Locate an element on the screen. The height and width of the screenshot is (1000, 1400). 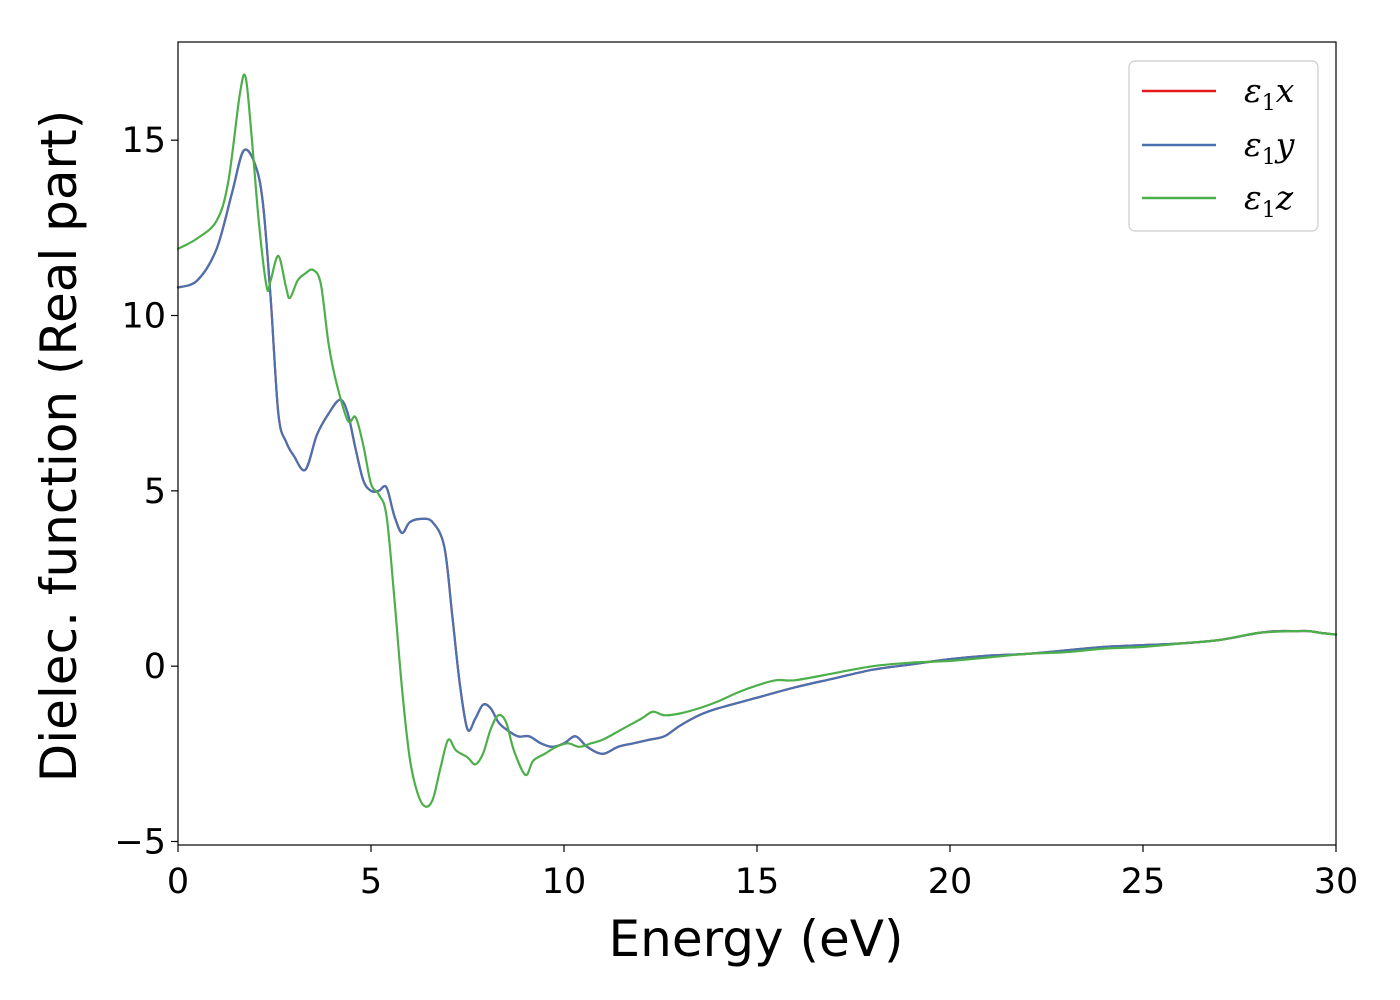
legend-box is located at coordinates (1223, 146).